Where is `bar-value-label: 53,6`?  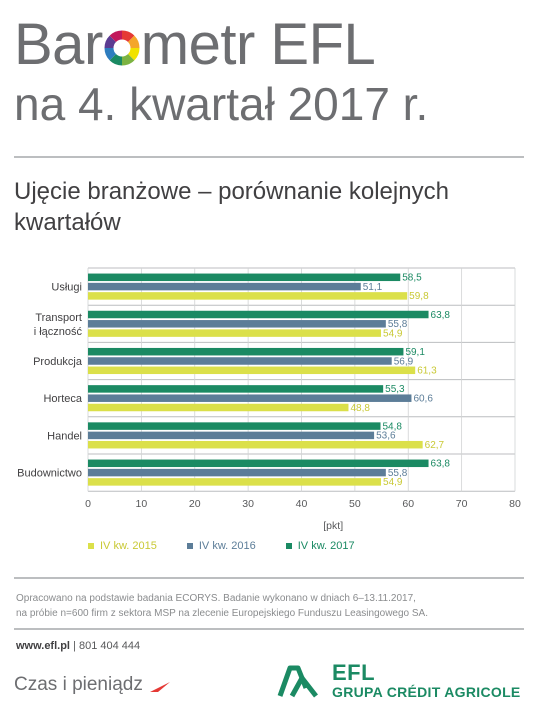 bar-value-label: 53,6 is located at coordinates (386, 436).